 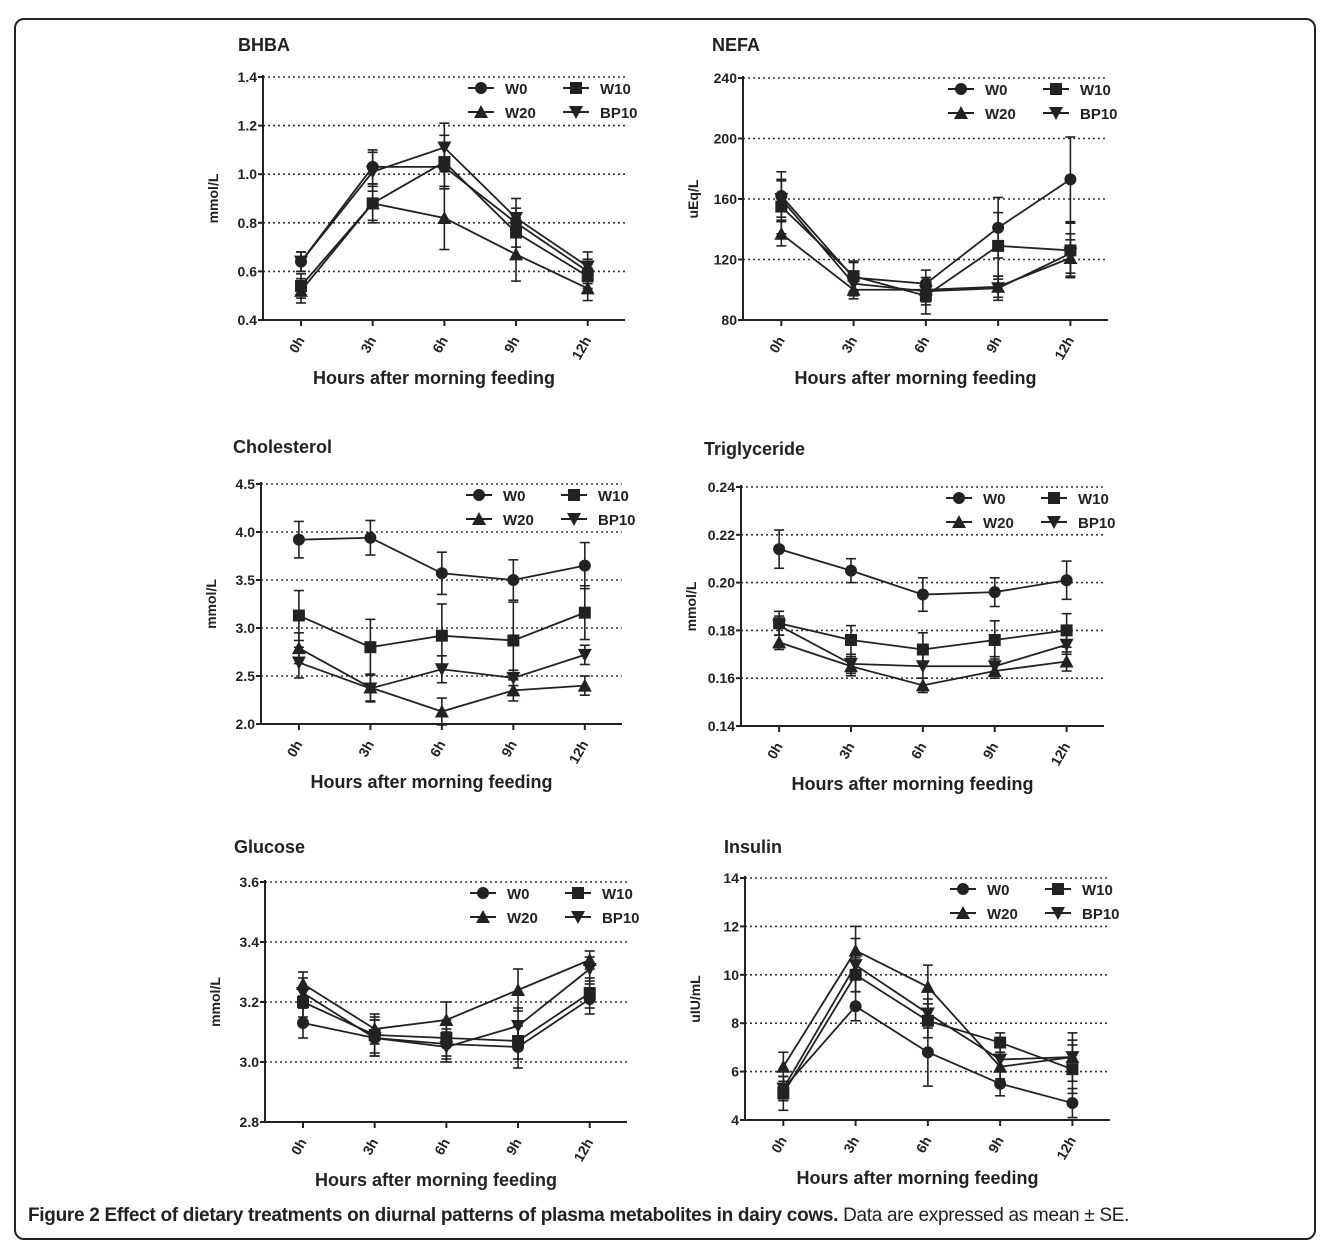 I want to click on y-tick-label: 2.8, so click(x=250, y=1122).